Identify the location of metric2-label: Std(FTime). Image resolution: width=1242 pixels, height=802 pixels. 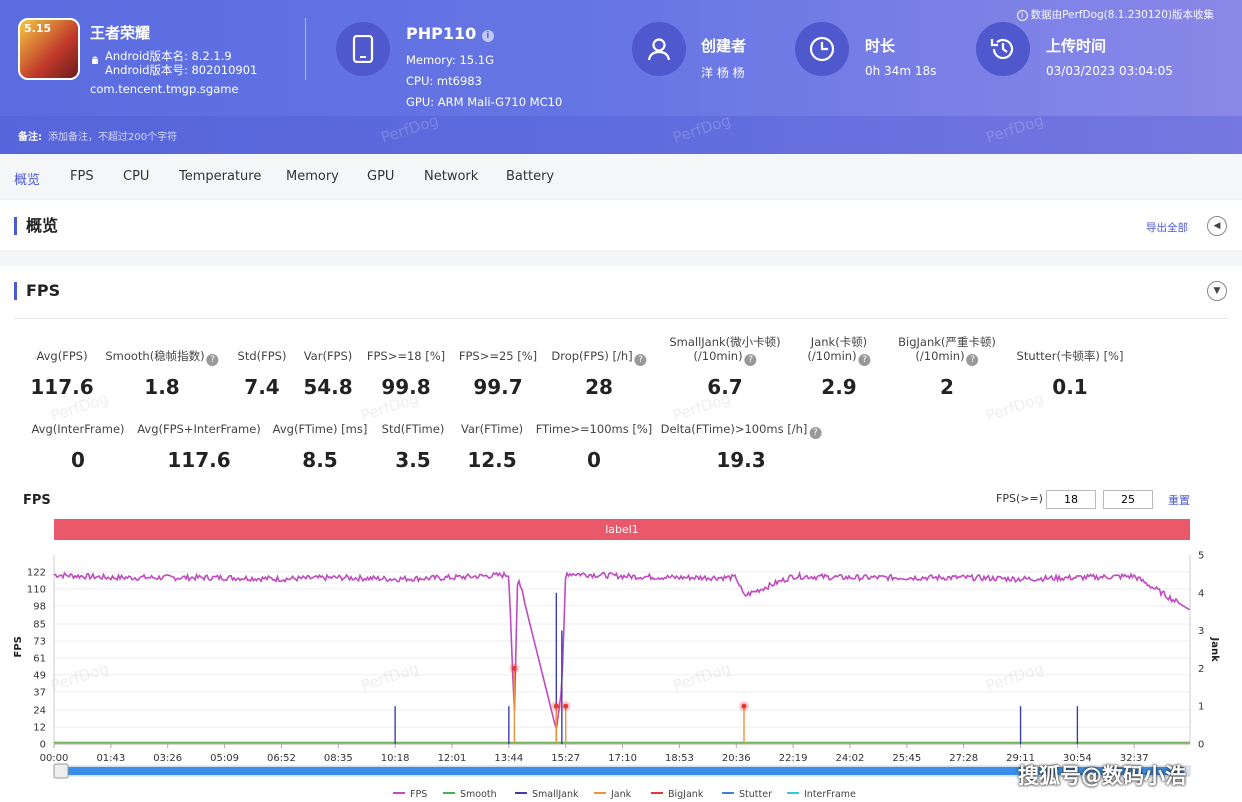
(413, 429).